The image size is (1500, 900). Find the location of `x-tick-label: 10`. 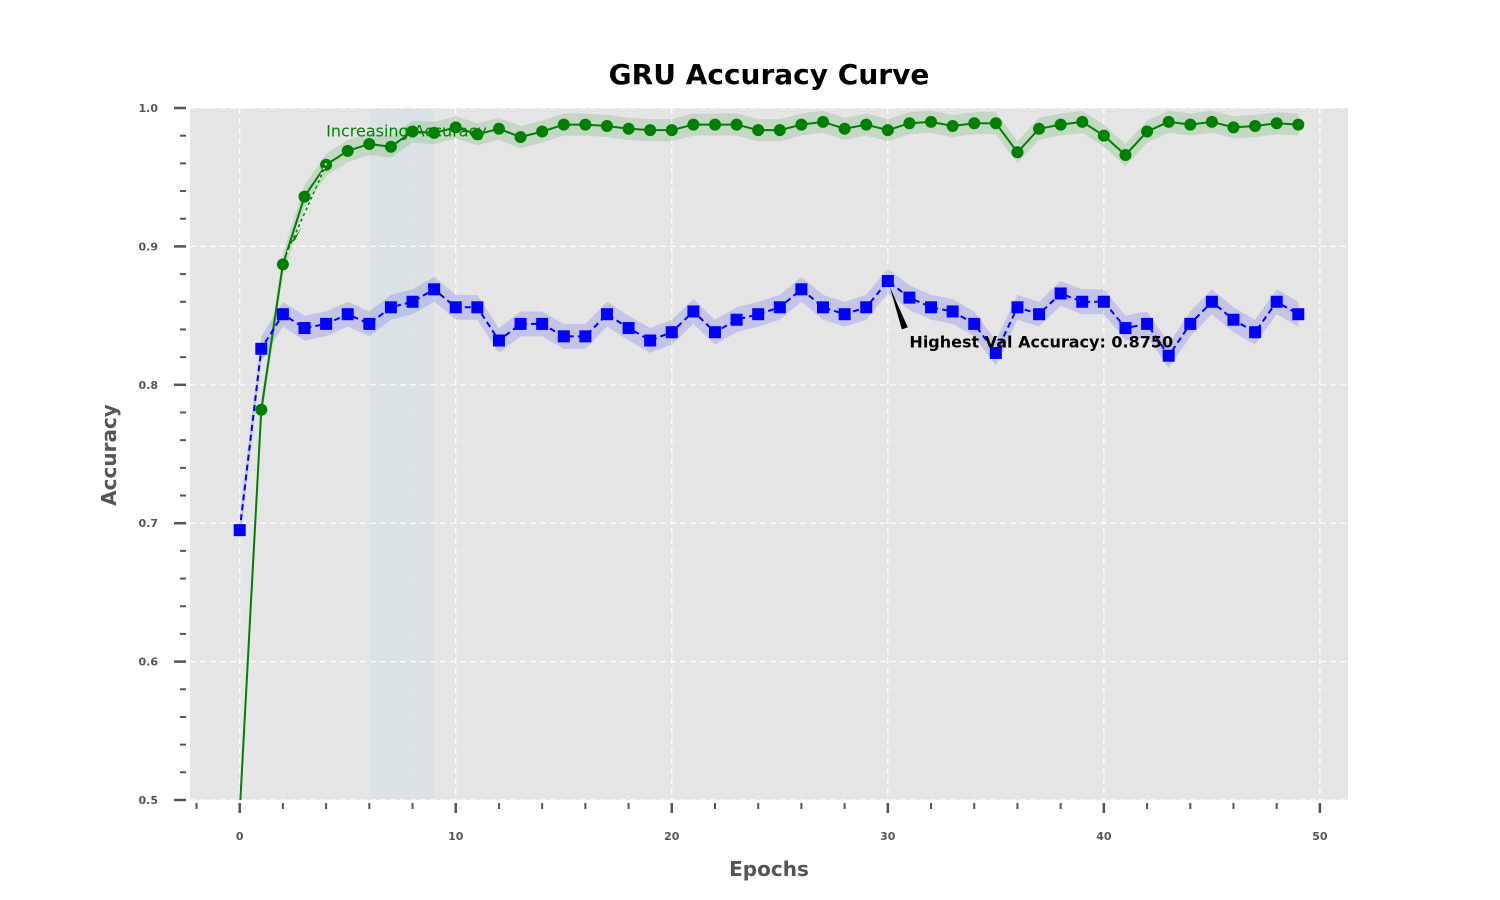

x-tick-label: 10 is located at coordinates (456, 836).